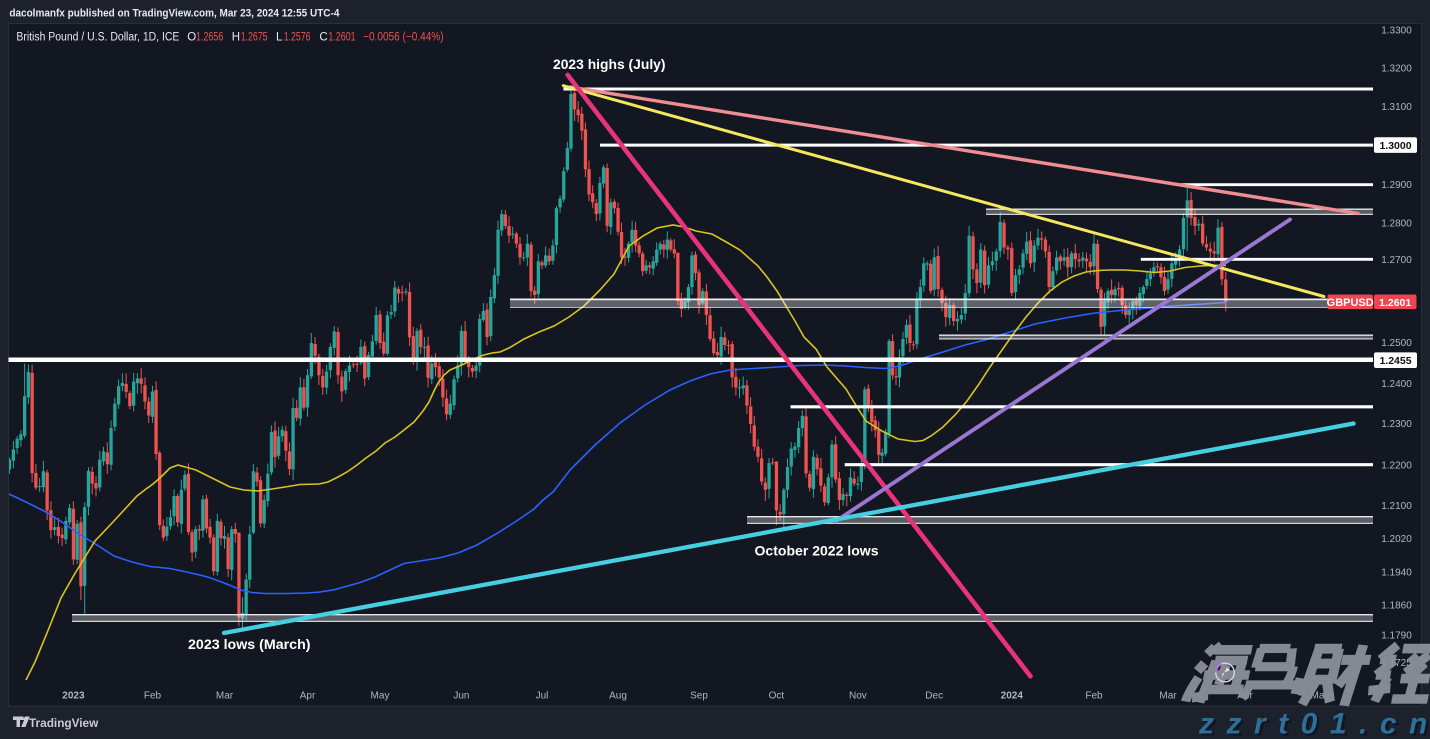 This screenshot has width=1430, height=739. What do you see at coordinates (236, 38) in the screenshot?
I see `svg-text: H` at bounding box center [236, 38].